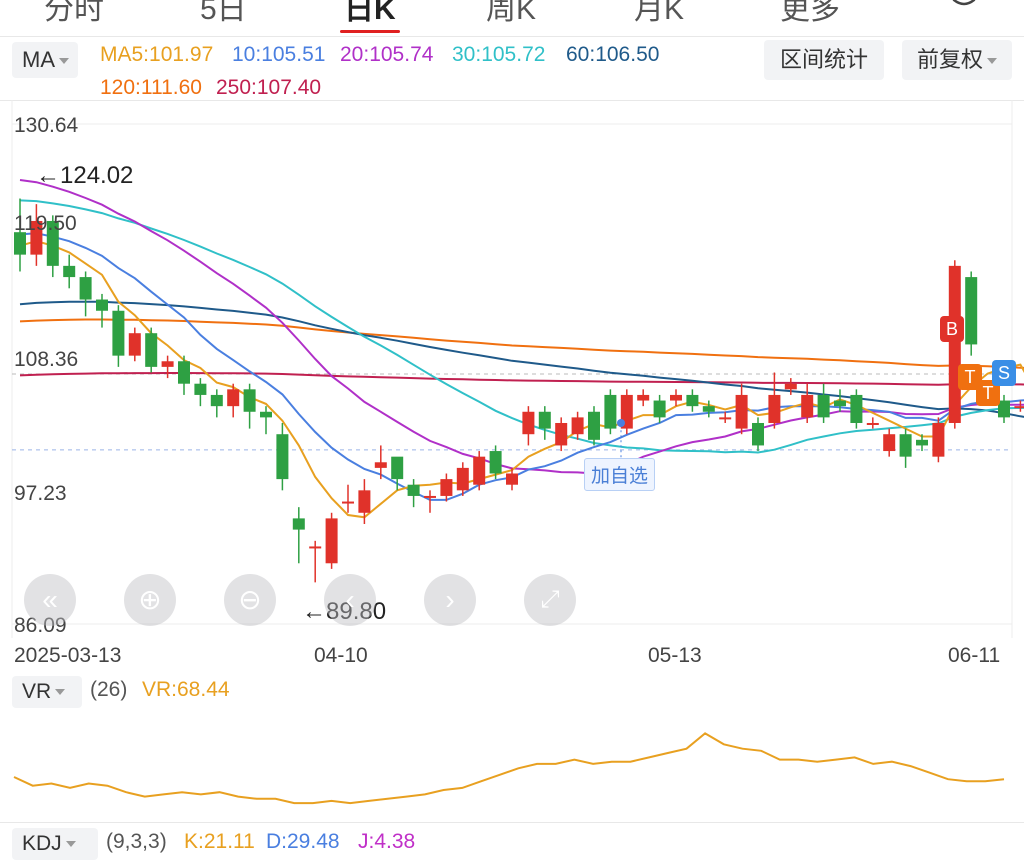 The image size is (1024, 864). What do you see at coordinates (370, 31) in the screenshot?
I see `active-tab-indicator` at bounding box center [370, 31].